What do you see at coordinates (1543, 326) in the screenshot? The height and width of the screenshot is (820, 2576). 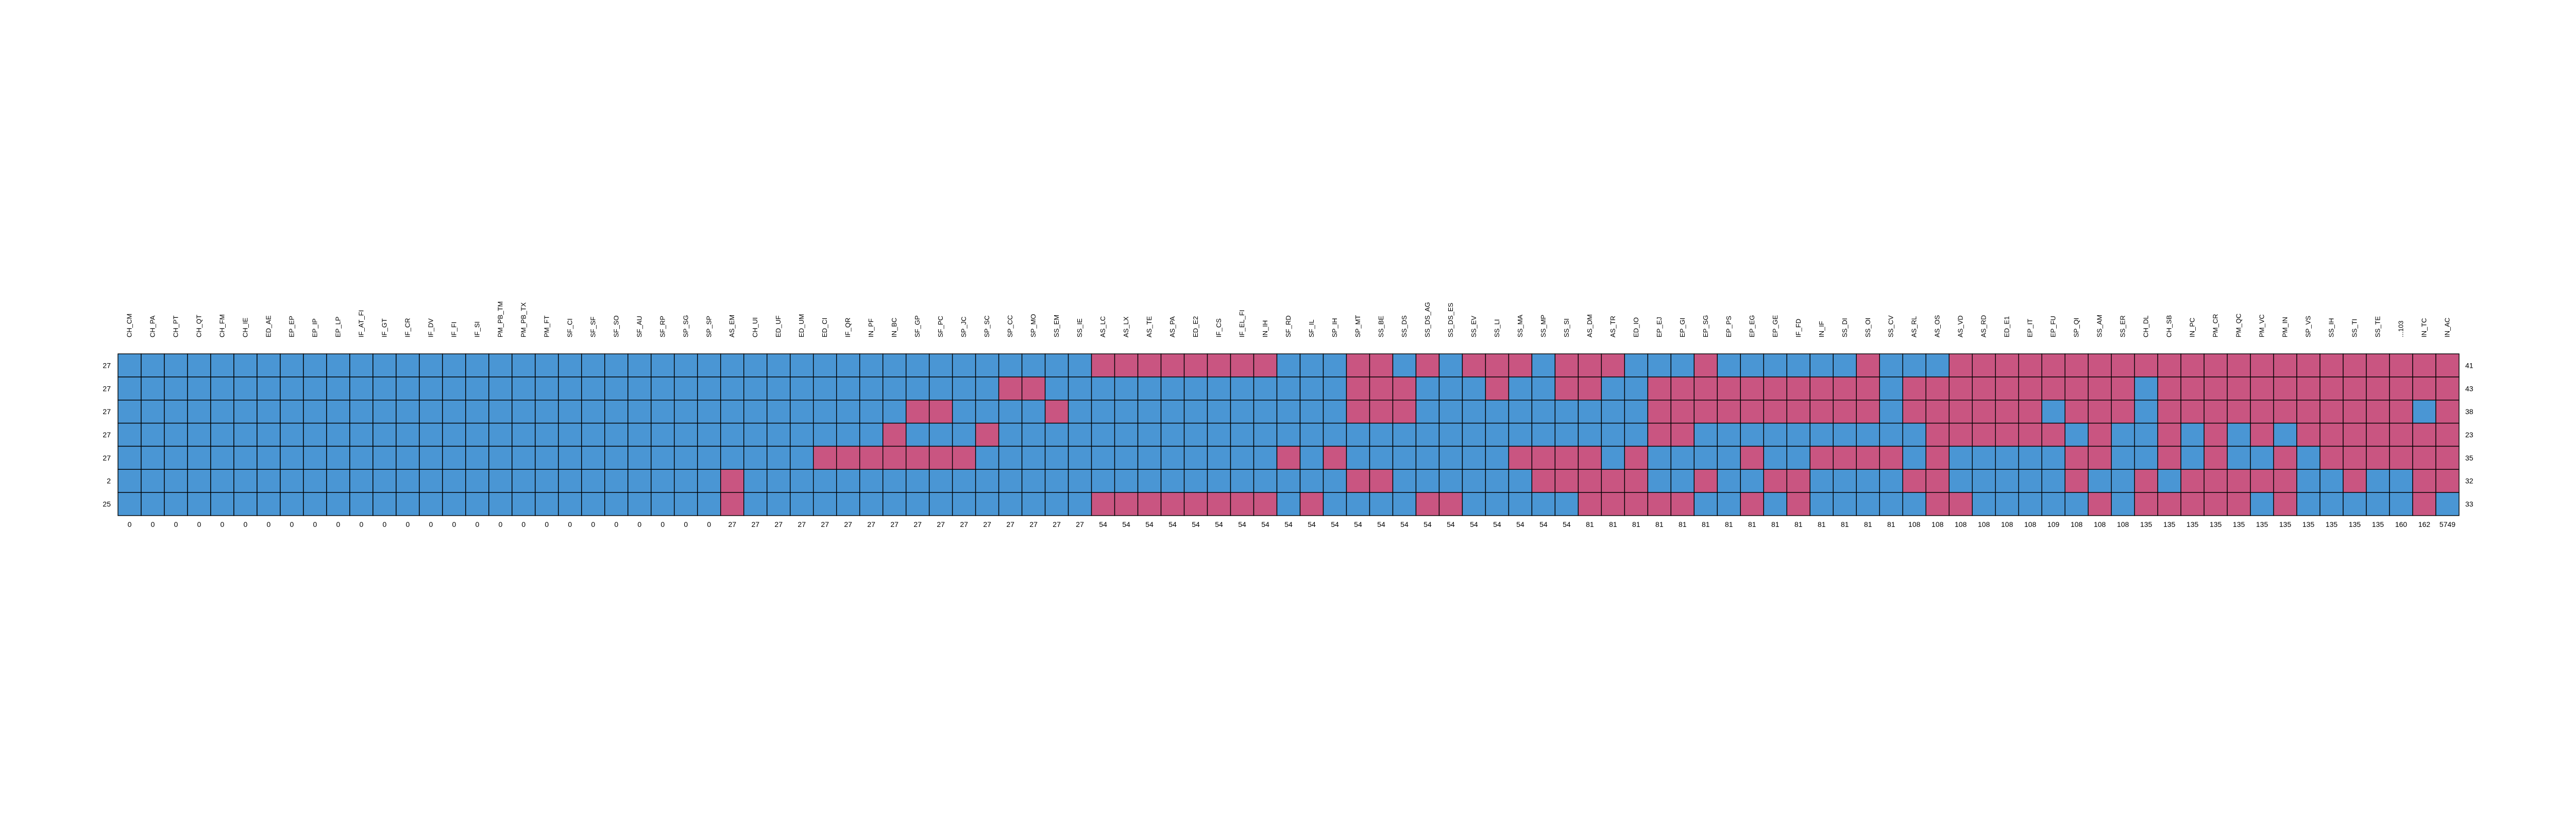 I see `column-label: SS_MP` at bounding box center [1543, 326].